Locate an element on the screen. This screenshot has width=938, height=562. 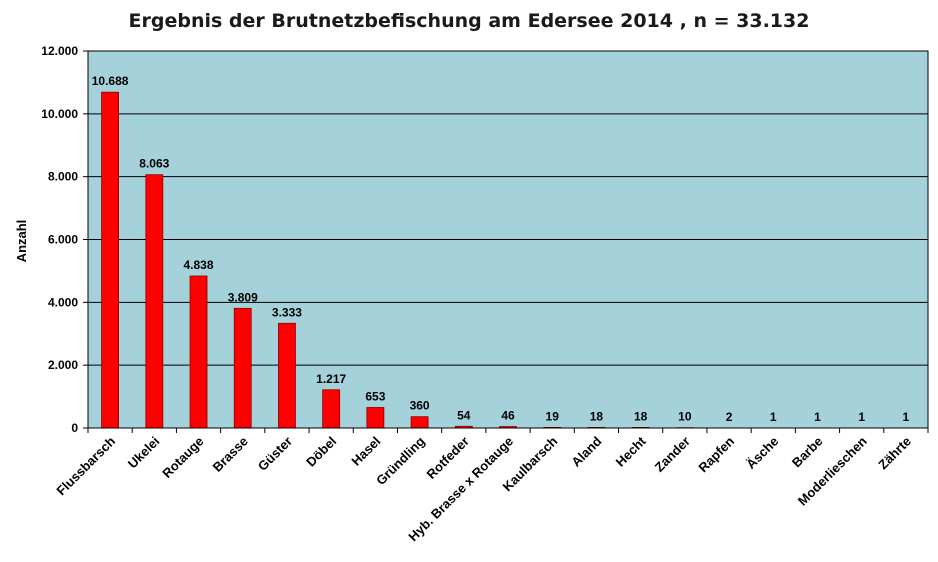
x-tick-label: Barbe is located at coordinates (807, 452).